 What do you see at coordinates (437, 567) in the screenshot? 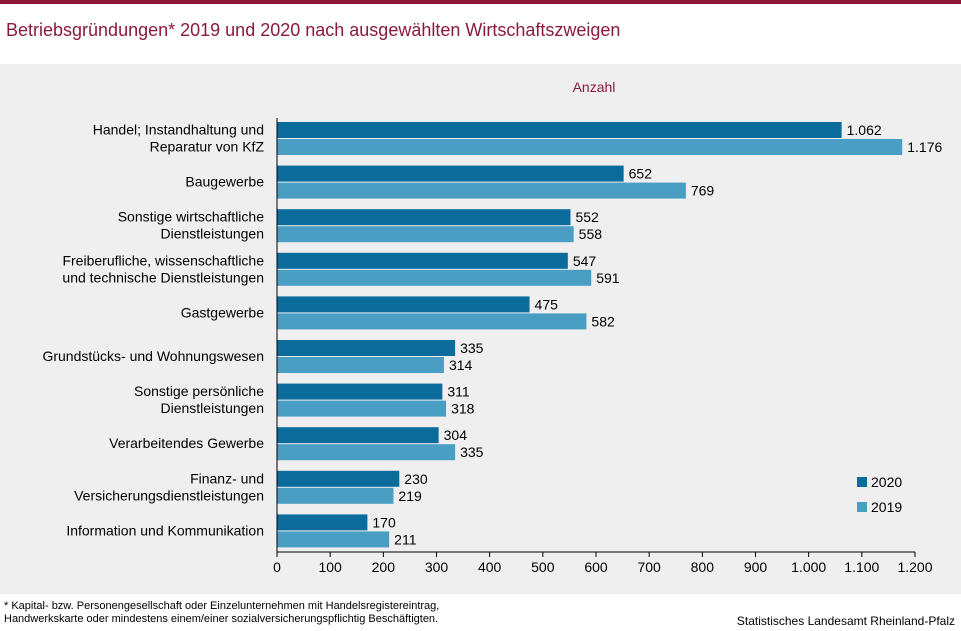
I see `x-tick-label-3: 300` at bounding box center [437, 567].